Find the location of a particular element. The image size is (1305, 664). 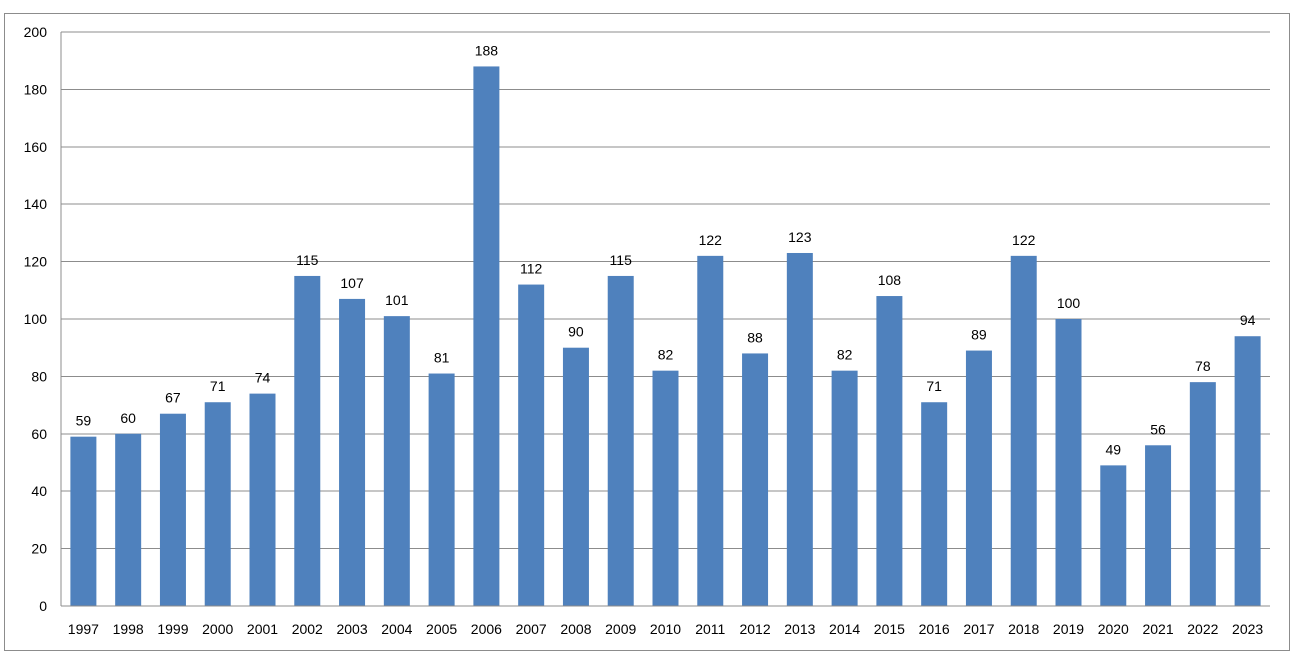

y-tick-label: 100 is located at coordinates (36, 319).